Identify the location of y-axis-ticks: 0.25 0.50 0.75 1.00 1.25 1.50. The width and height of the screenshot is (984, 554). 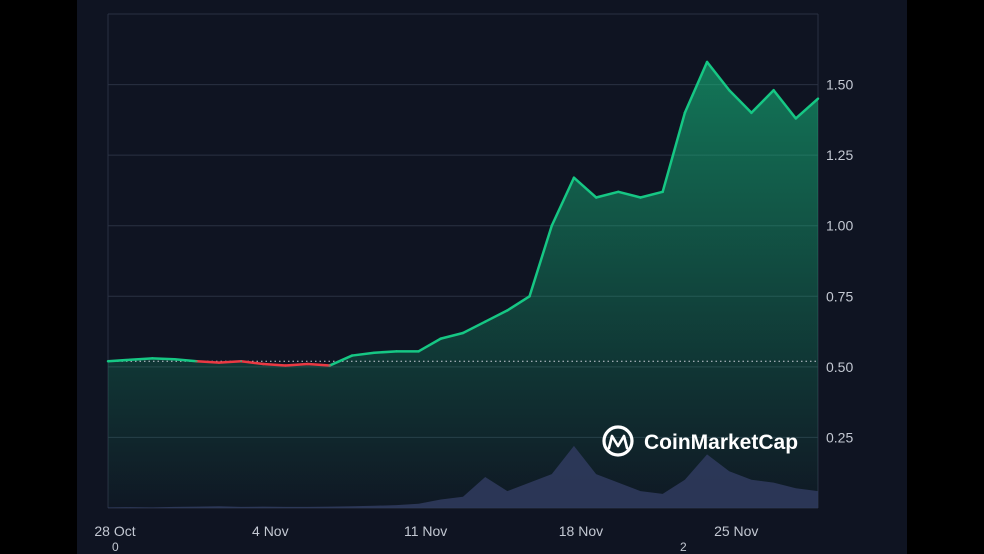
(839, 261).